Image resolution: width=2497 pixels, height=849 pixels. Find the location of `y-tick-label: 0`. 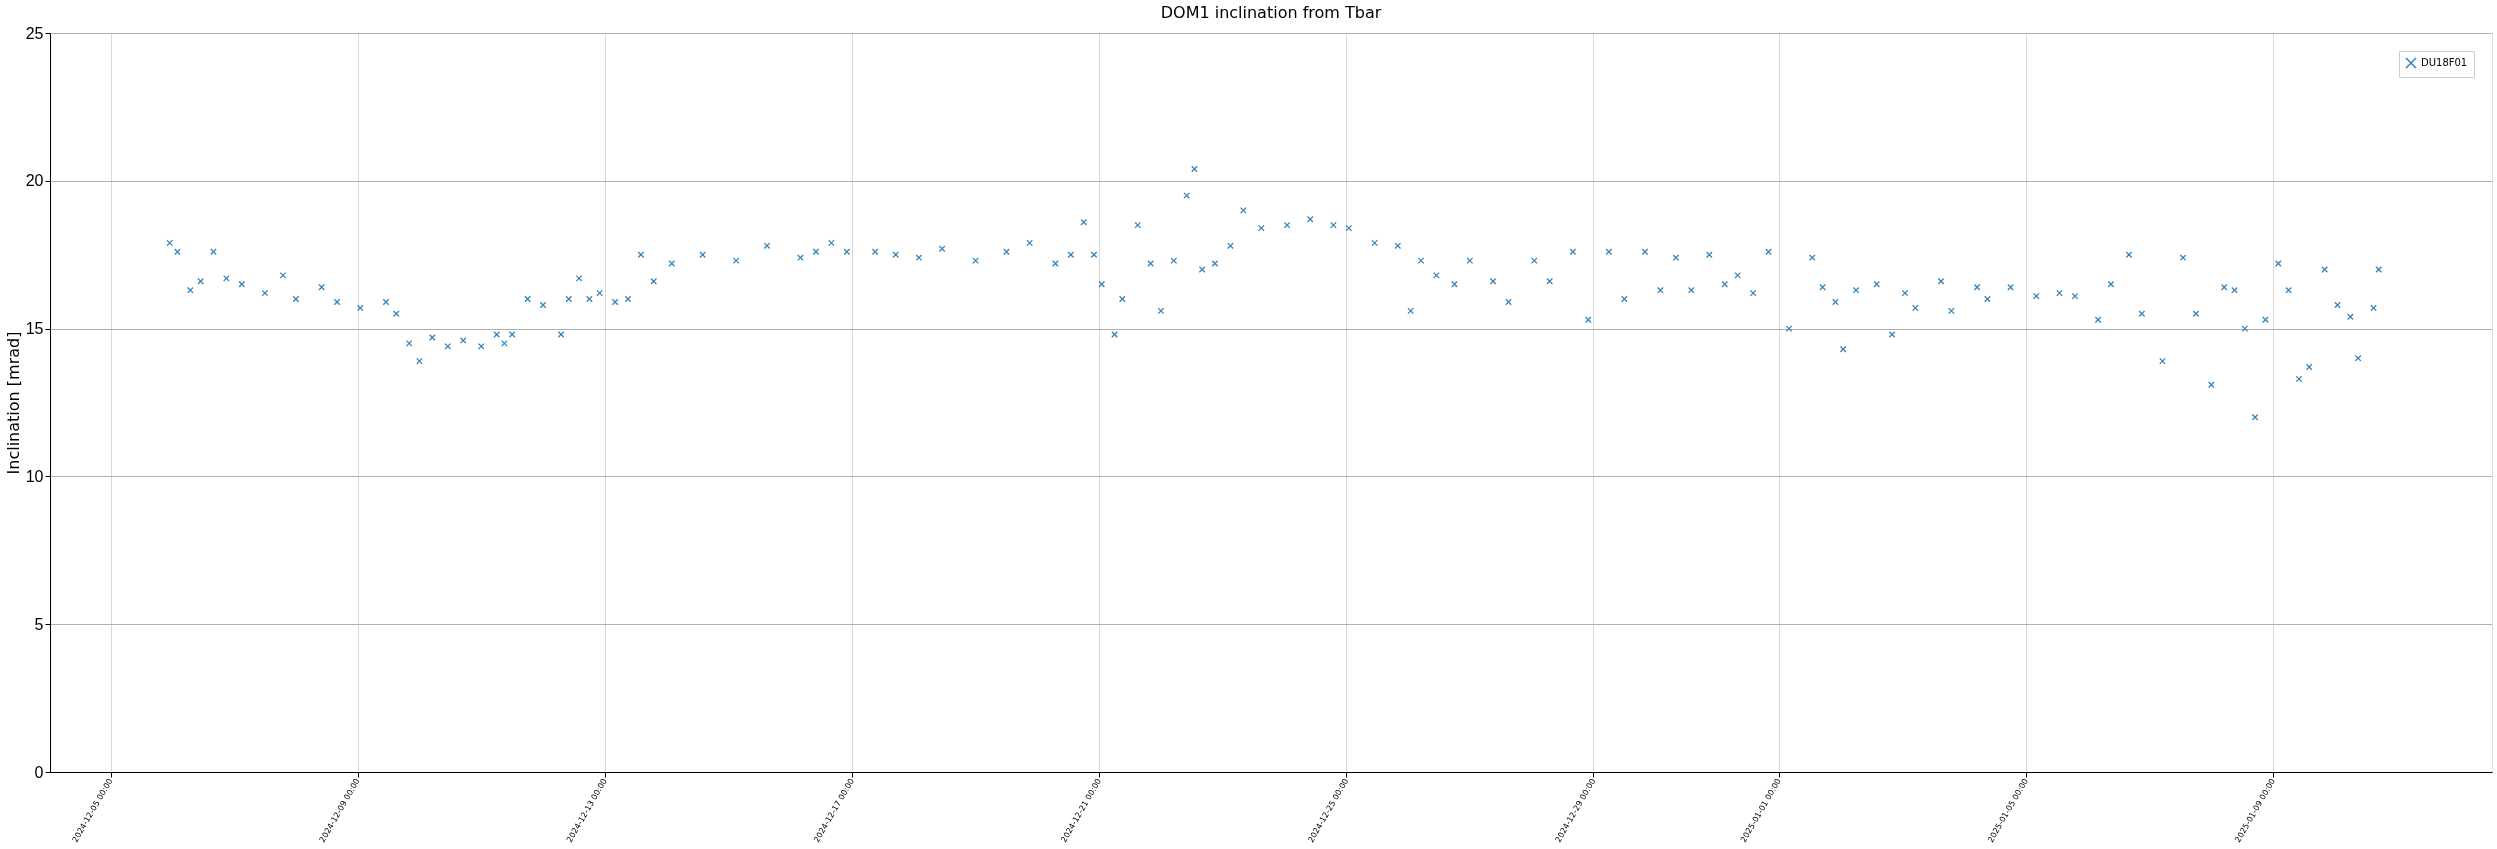

y-tick-label: 0 is located at coordinates (39, 772).